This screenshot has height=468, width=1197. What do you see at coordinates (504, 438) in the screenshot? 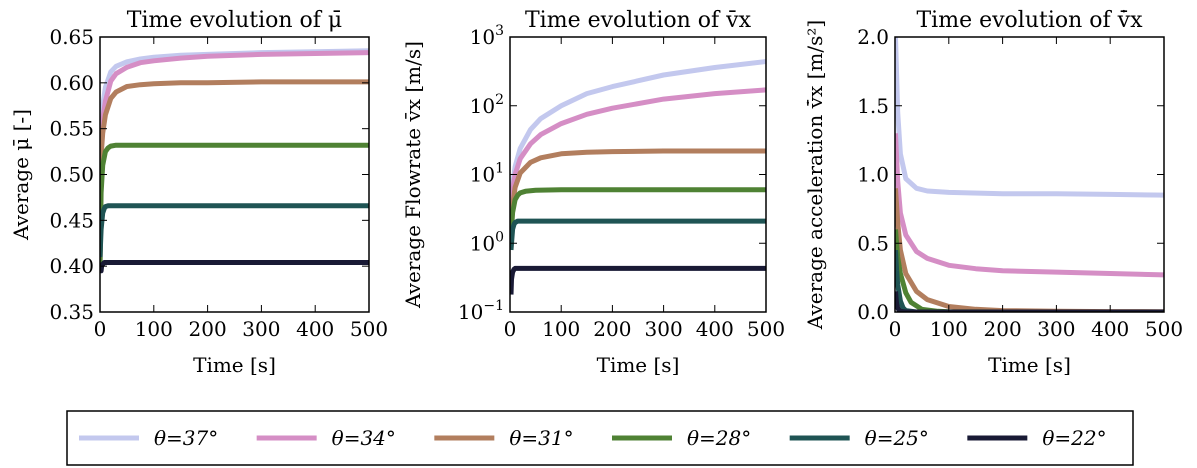
I see `legend-item: θ=31°` at bounding box center [504, 438].